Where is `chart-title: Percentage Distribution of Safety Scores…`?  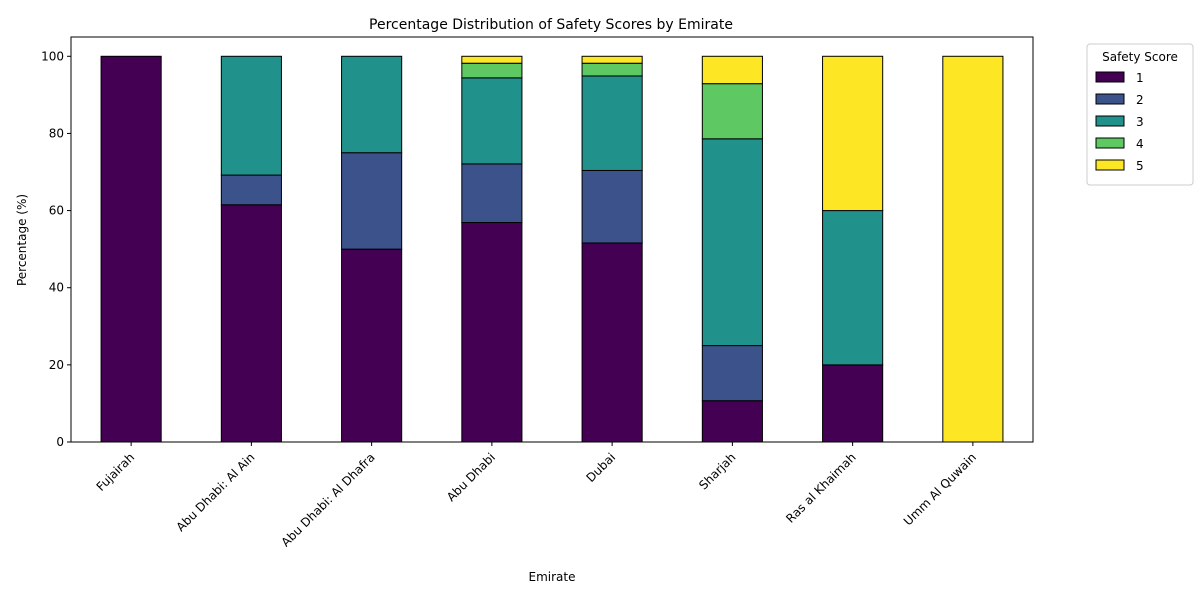
chart-title: Percentage Distribution of Safety Scores… is located at coordinates (551, 25).